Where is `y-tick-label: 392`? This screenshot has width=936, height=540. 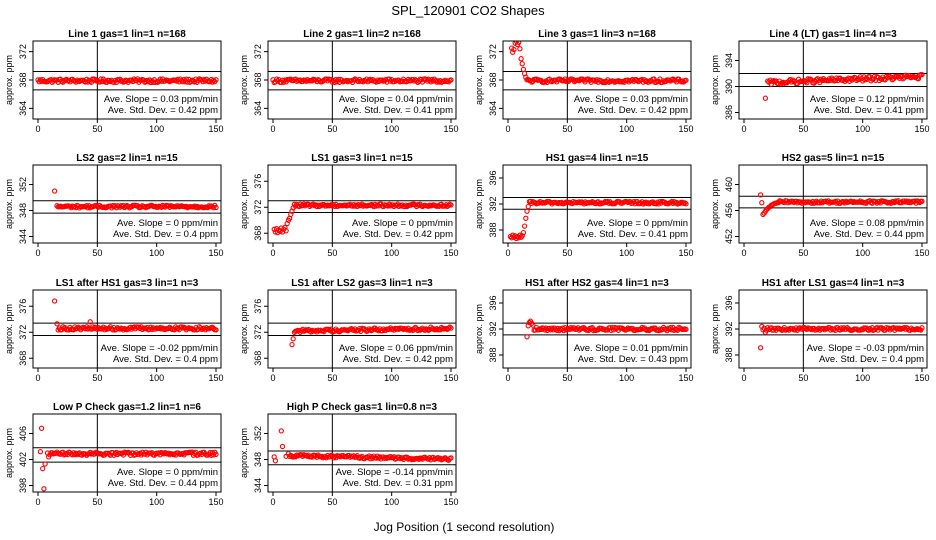
y-tick-label: 392 is located at coordinates (493, 328).